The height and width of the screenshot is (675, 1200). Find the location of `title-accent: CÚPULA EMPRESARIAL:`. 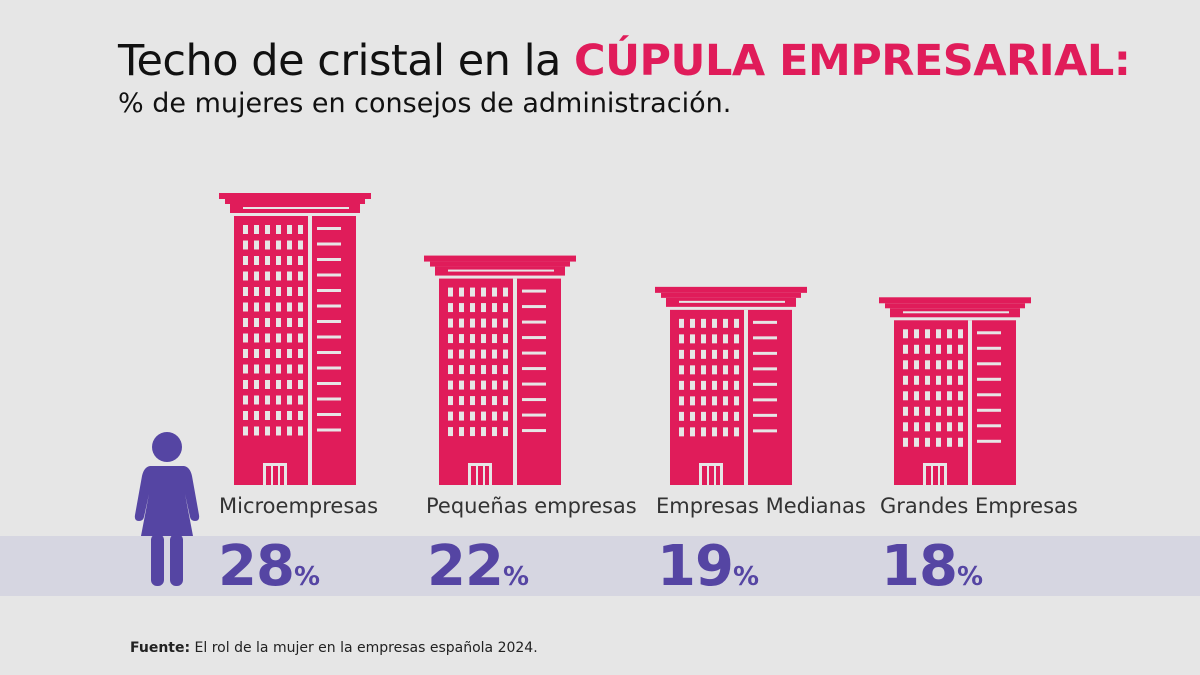

title-accent: CÚPULA EMPRESARIAL: is located at coordinates (852, 61).